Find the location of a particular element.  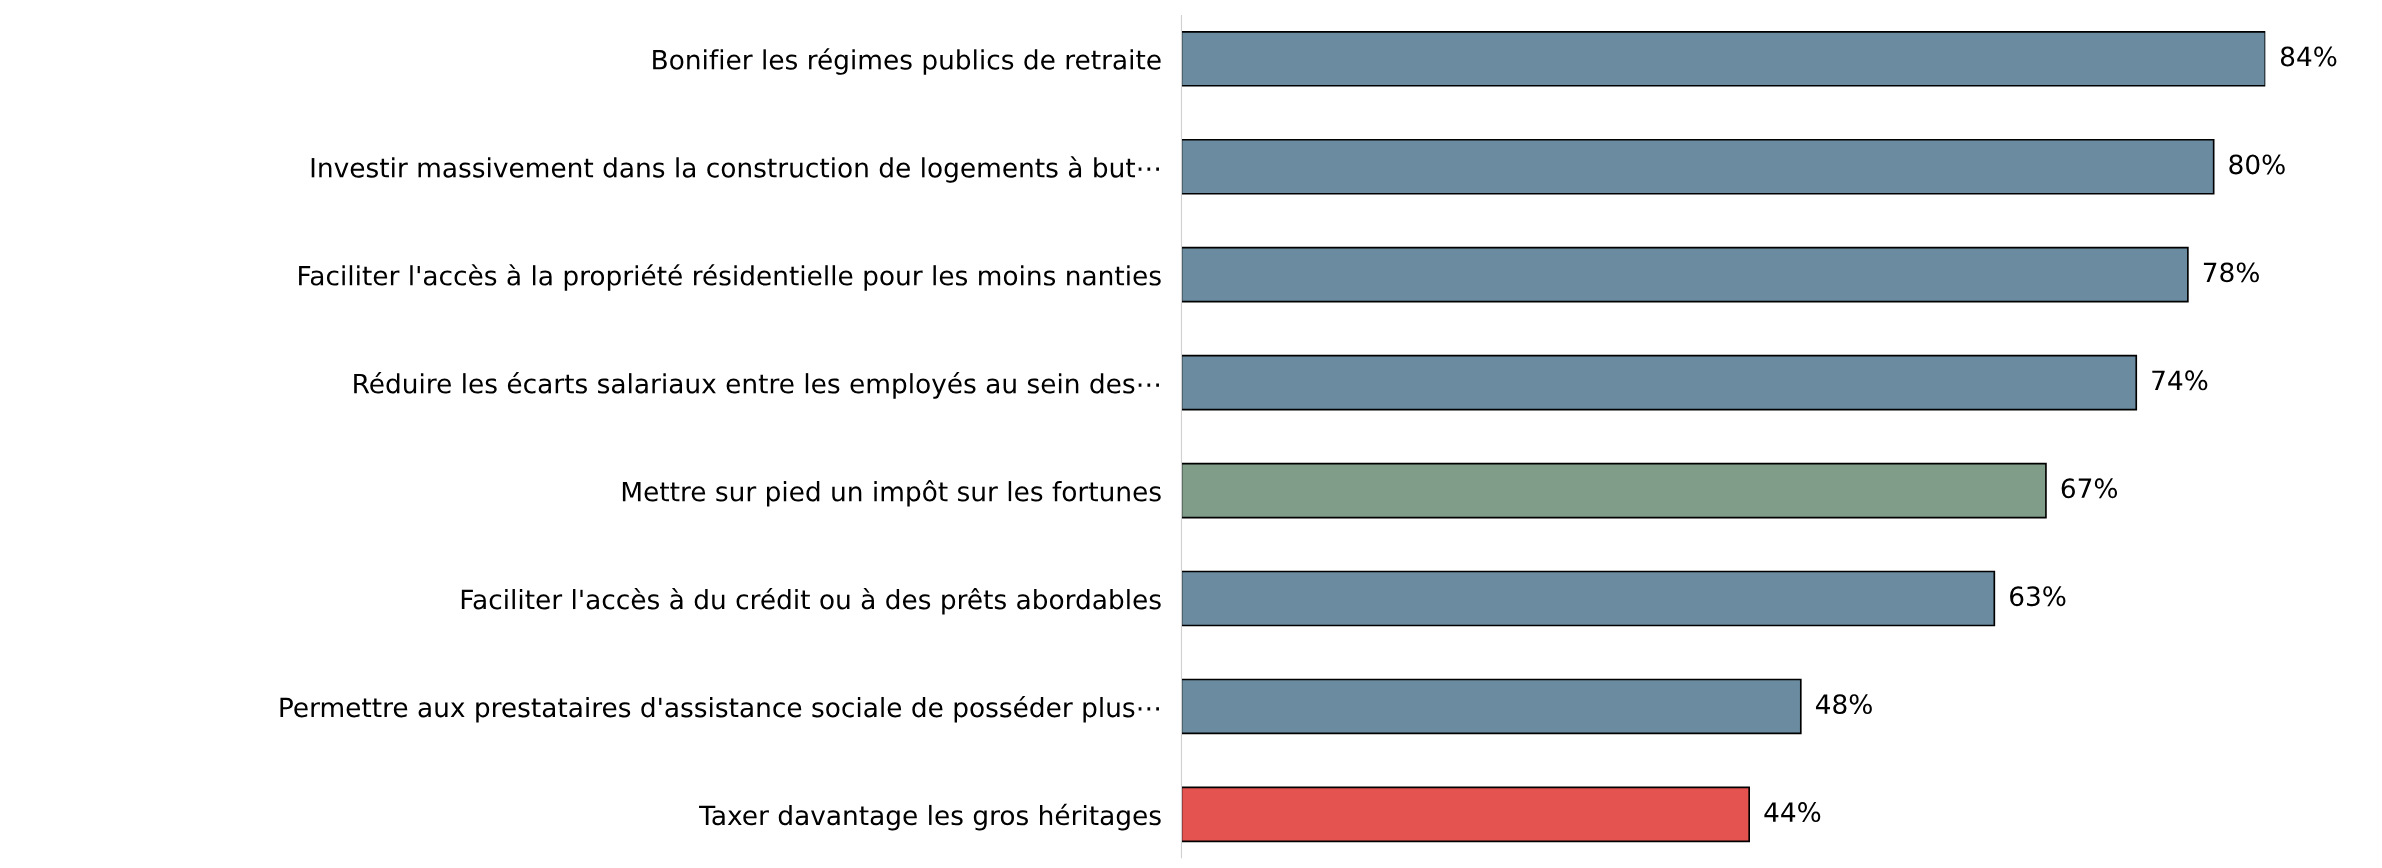

data-label: 67% is located at coordinates (2089, 488).